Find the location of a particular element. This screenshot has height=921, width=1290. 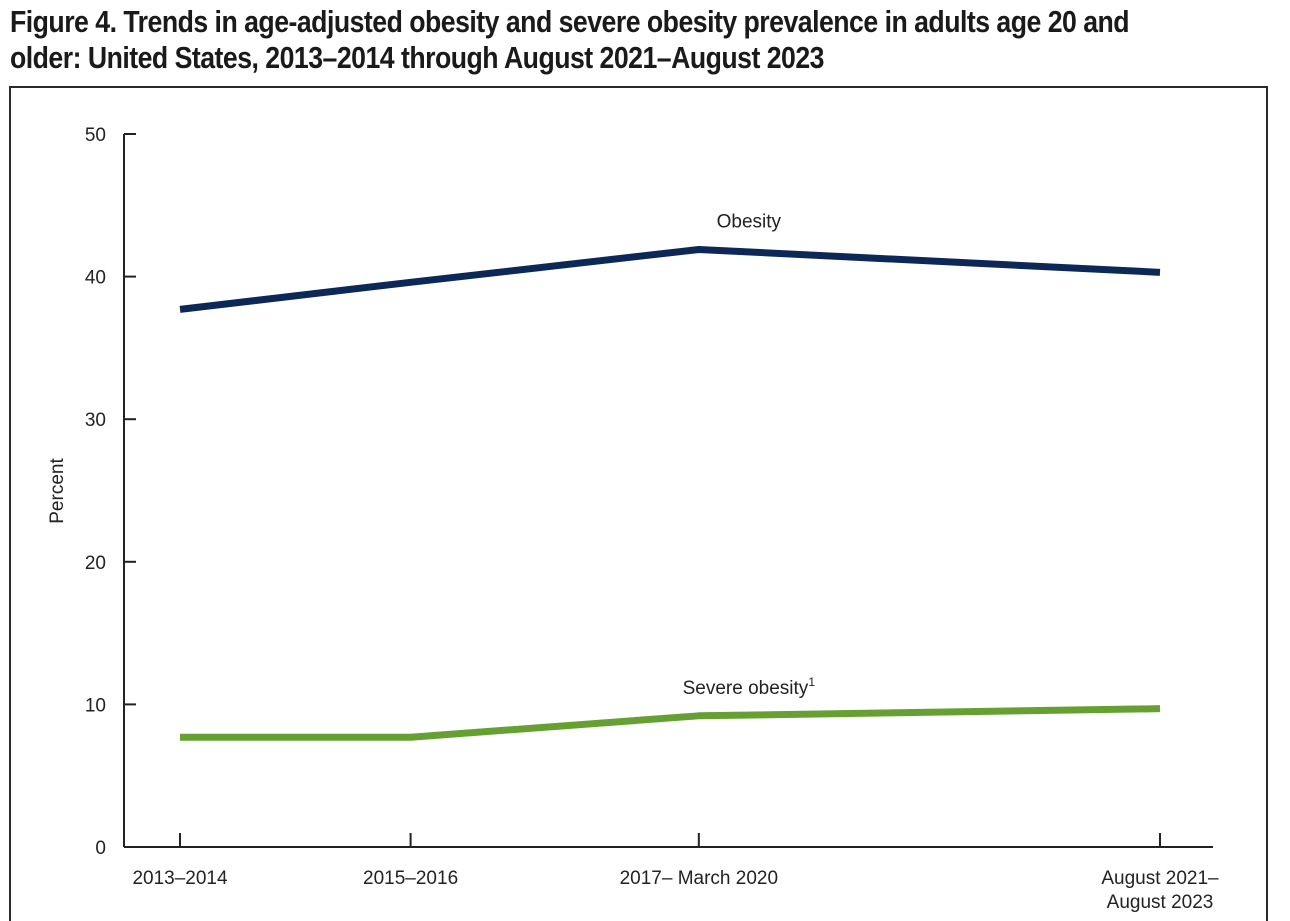

x-tick-label: 2013–2014 is located at coordinates (180, 878).